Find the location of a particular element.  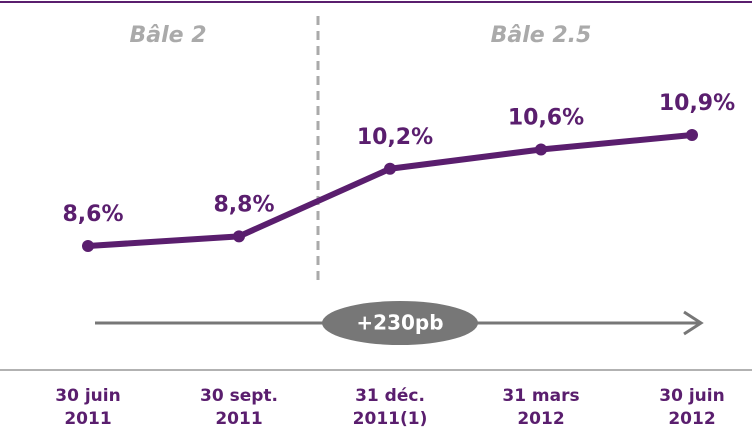

value-label: 10,6% is located at coordinates (546, 117).